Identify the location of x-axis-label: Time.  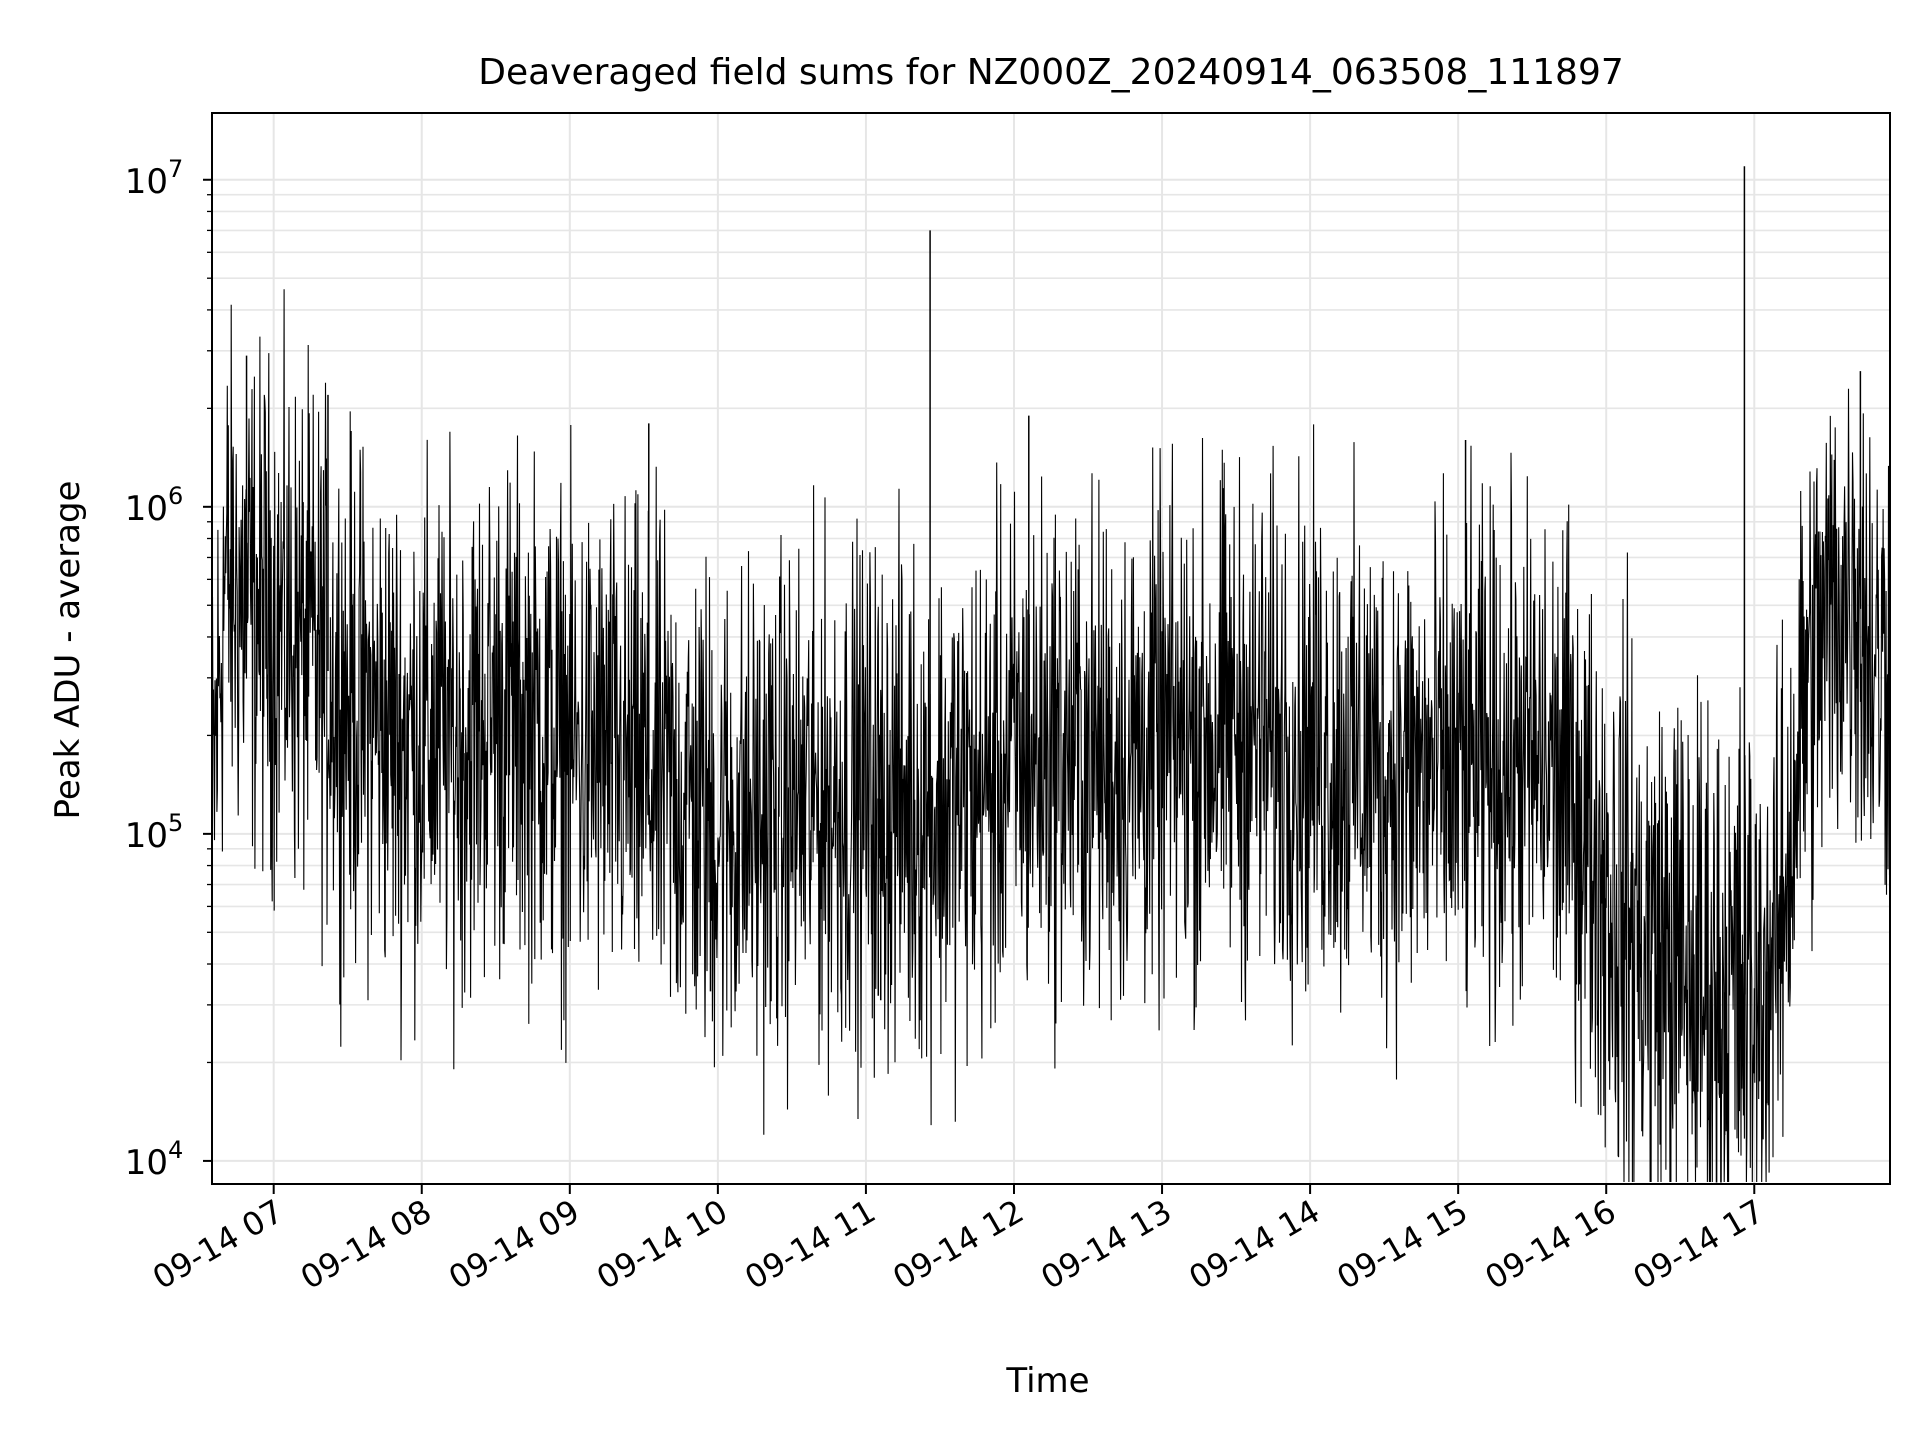
(1047, 1381).